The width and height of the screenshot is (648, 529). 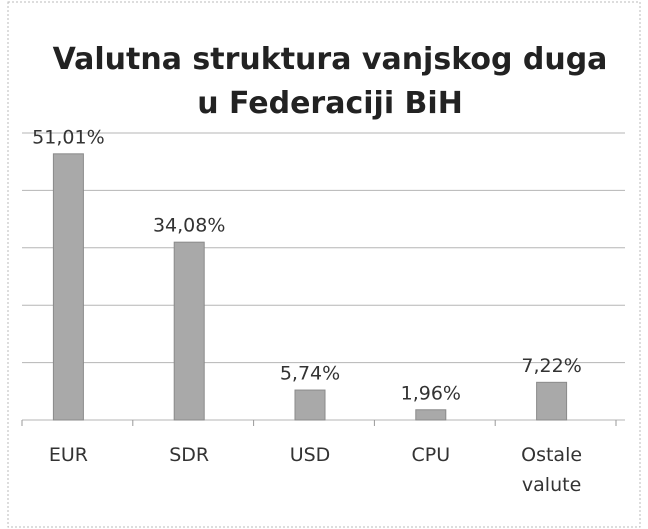 What do you see at coordinates (189, 455) in the screenshot?
I see `x-tick-label: SDR` at bounding box center [189, 455].